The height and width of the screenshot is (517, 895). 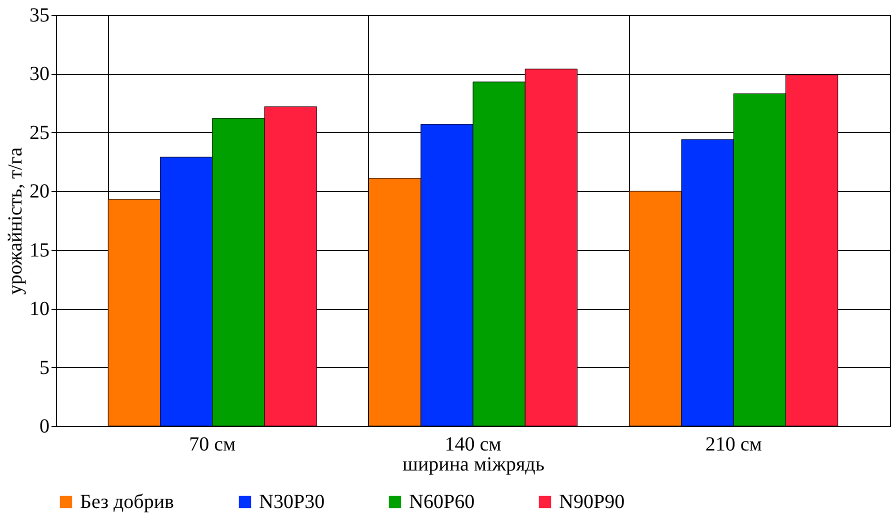 I want to click on x-tick-label: 140 см, so click(x=473, y=445).